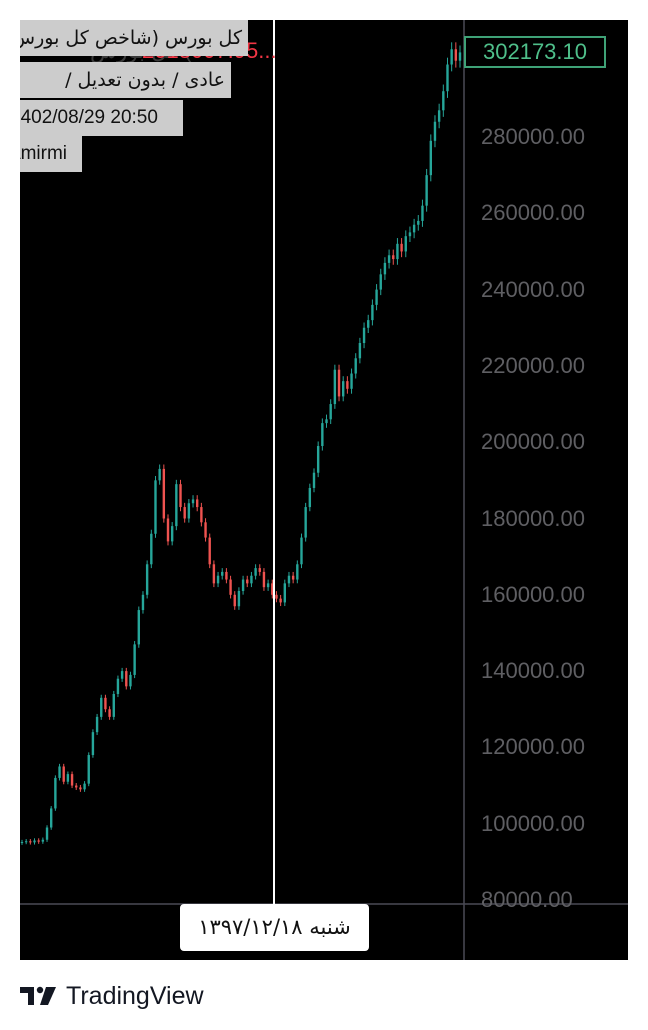 This screenshot has height=1030, width=648. I want to click on price-tick-label: 80000.00, so click(527, 899).